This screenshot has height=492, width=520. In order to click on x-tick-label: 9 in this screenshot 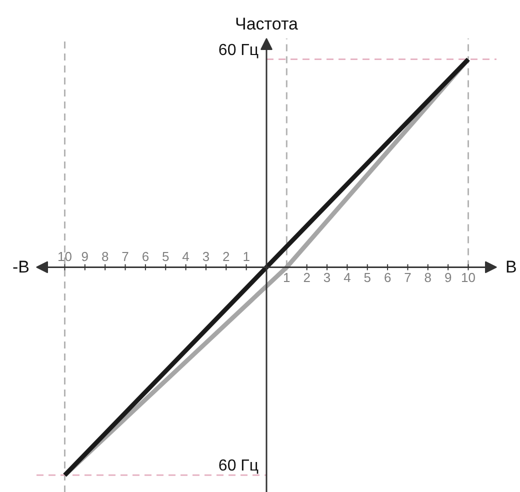, I will do `click(85, 256)`.